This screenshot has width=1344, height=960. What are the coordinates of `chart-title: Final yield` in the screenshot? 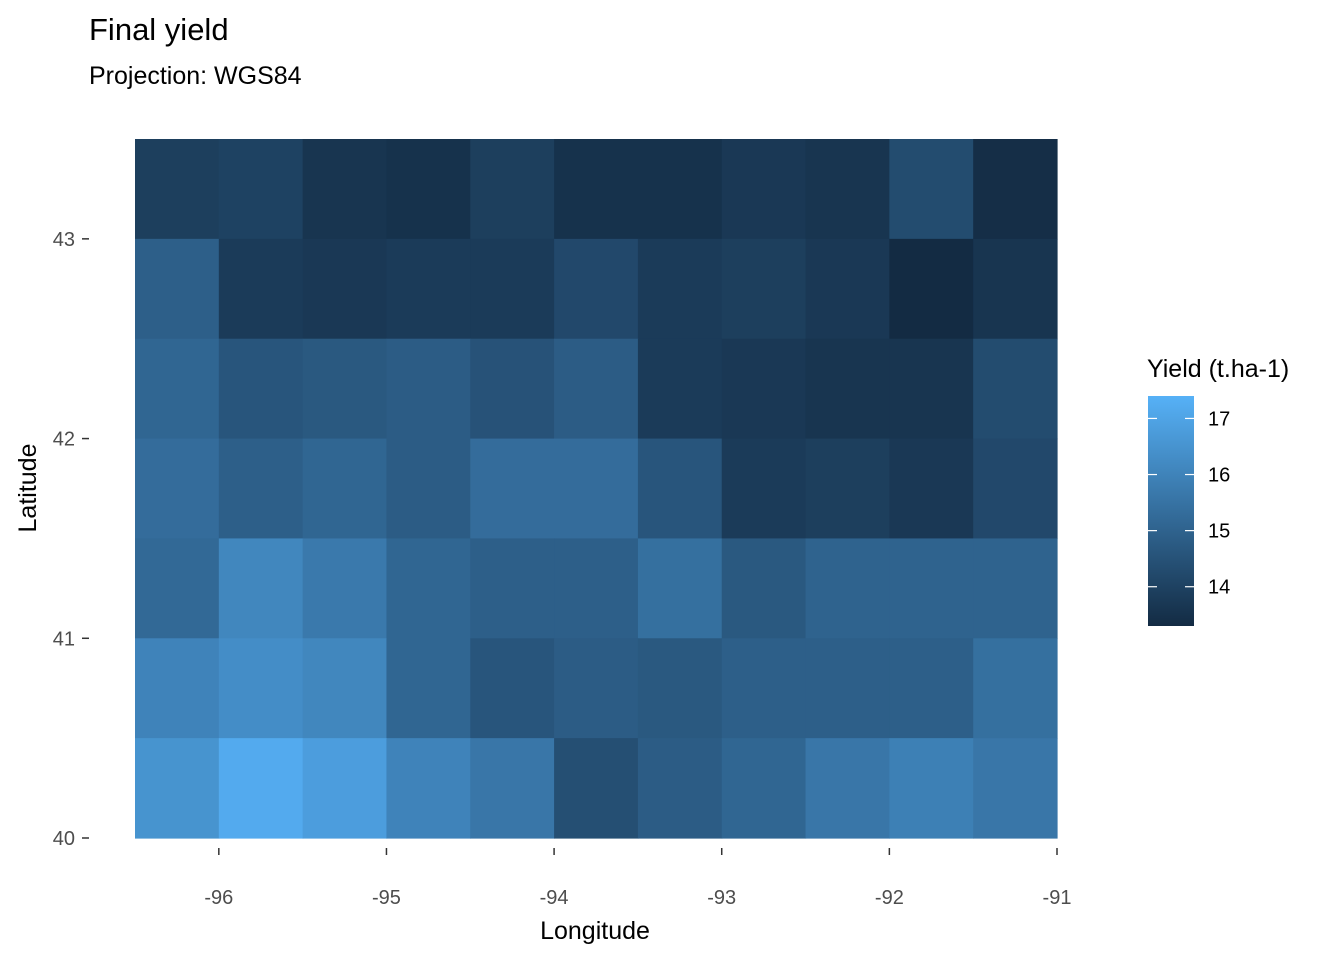 It's located at (159, 29).